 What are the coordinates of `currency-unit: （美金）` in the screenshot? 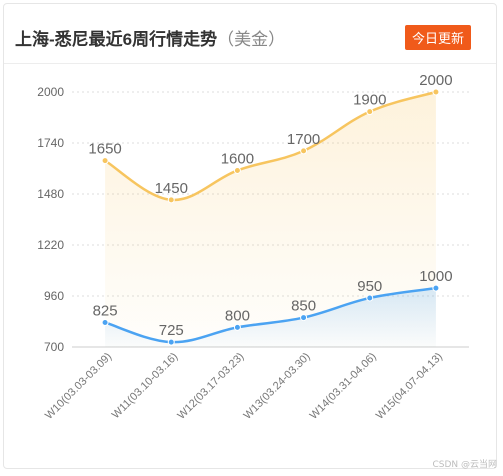 It's located at (251, 39).